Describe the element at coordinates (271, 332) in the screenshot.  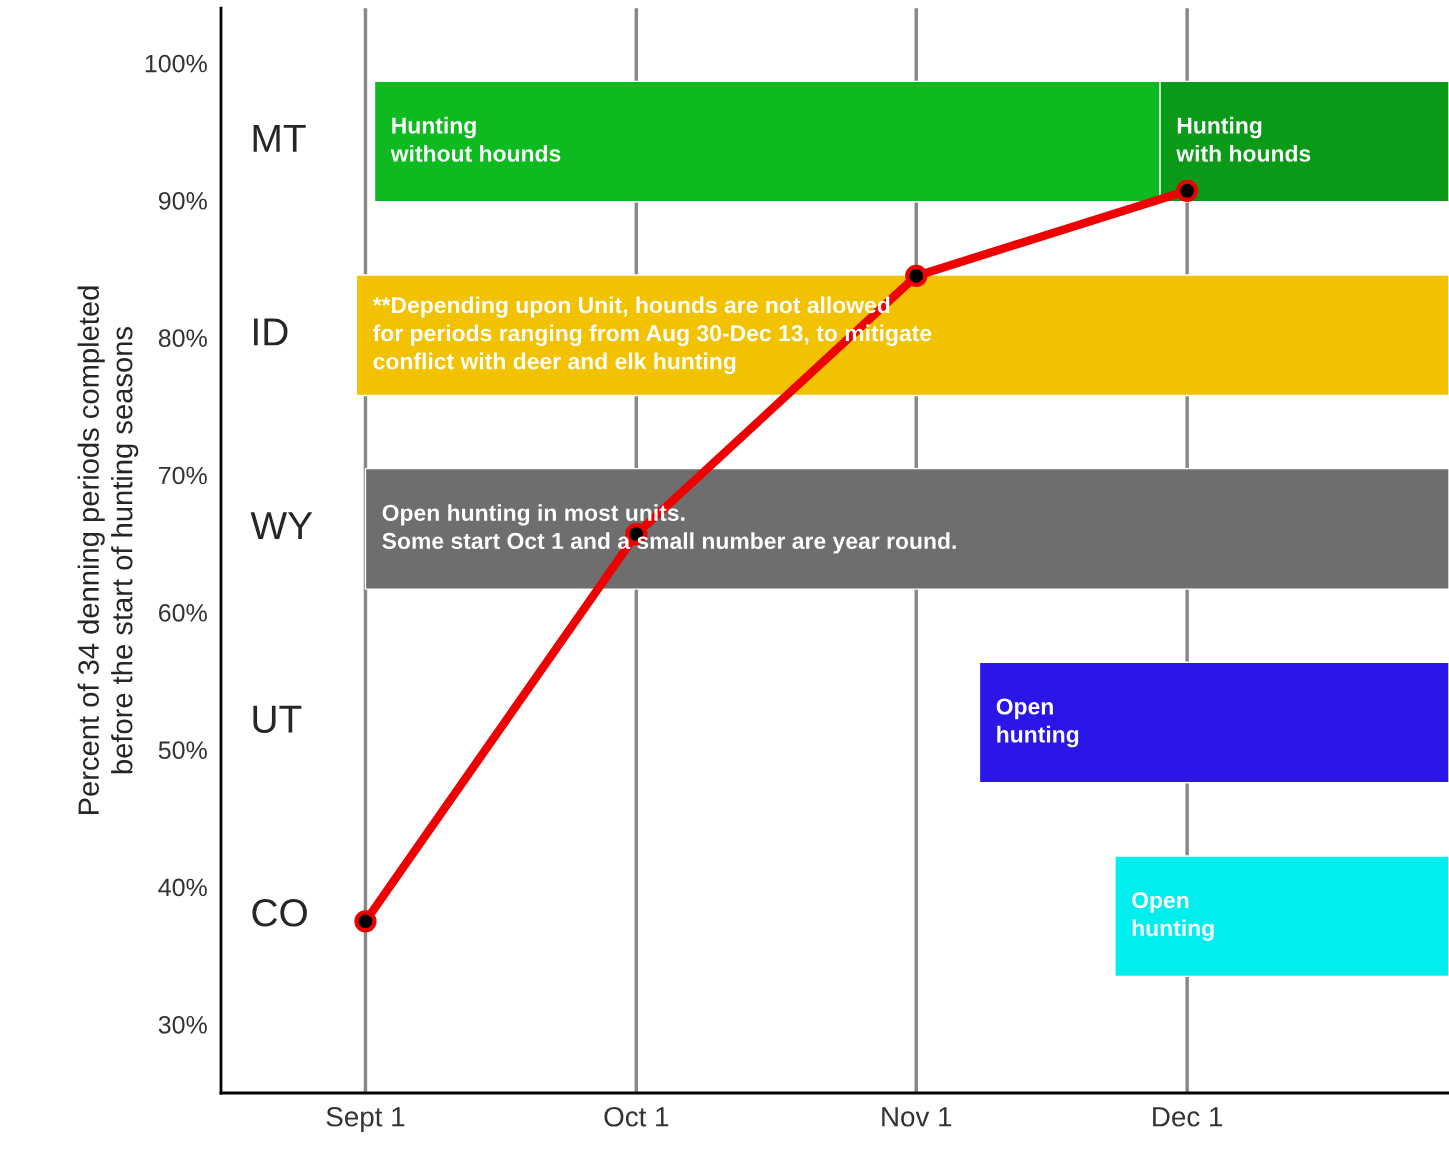
I see `annotation: ID` at that location.